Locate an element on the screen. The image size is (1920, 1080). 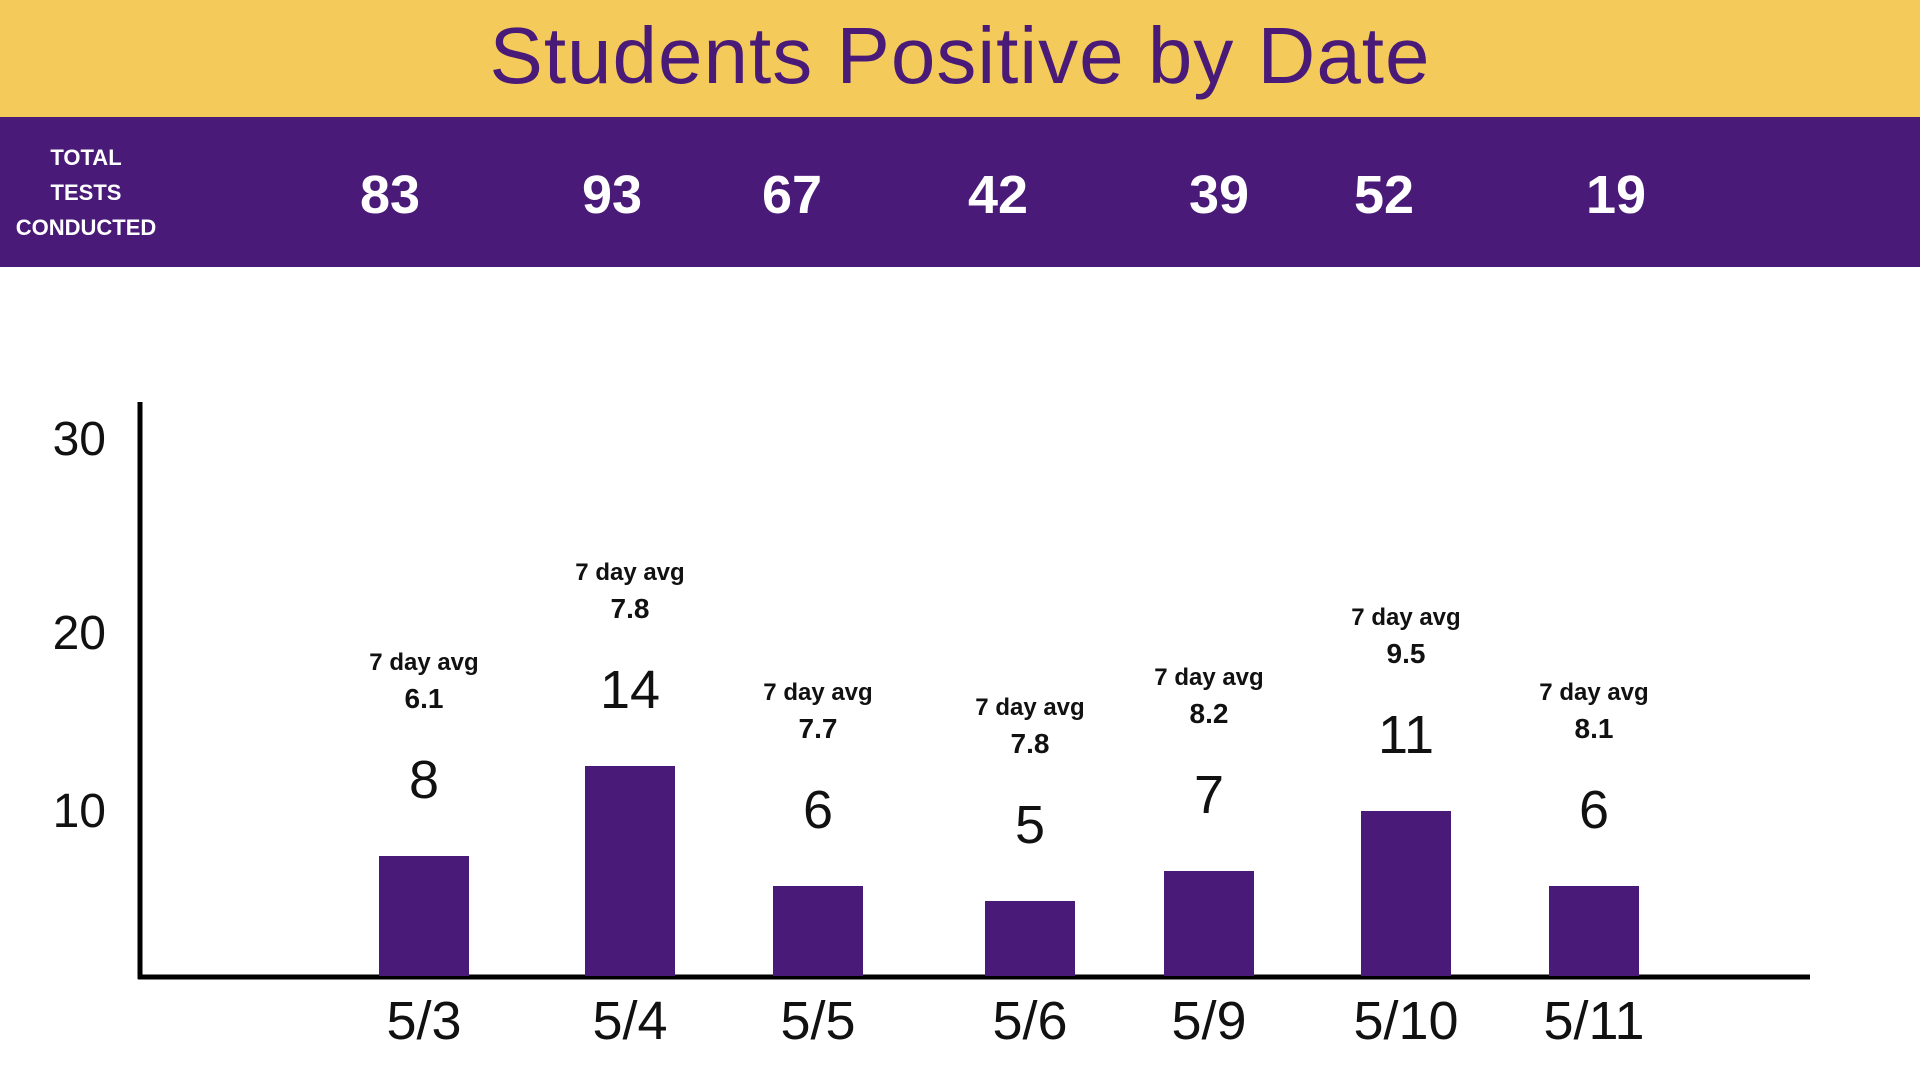
seven-day-avg-value: 9.5 is located at coordinates (1406, 653).